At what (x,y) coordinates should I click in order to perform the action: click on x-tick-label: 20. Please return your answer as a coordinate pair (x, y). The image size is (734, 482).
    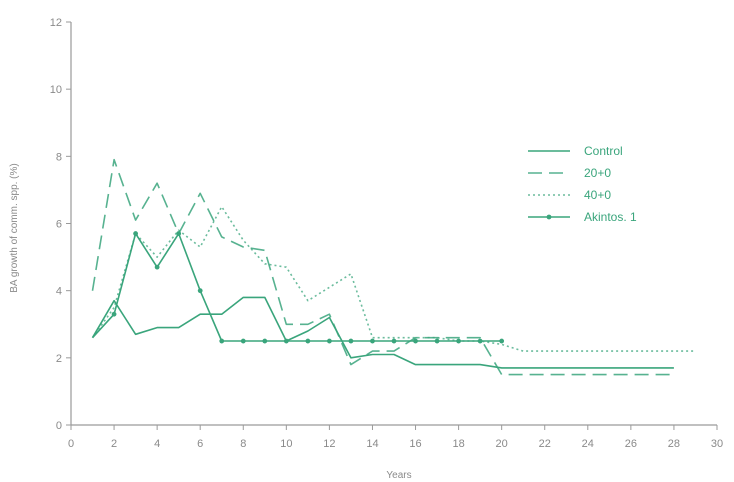
    Looking at the image, I should click on (502, 444).